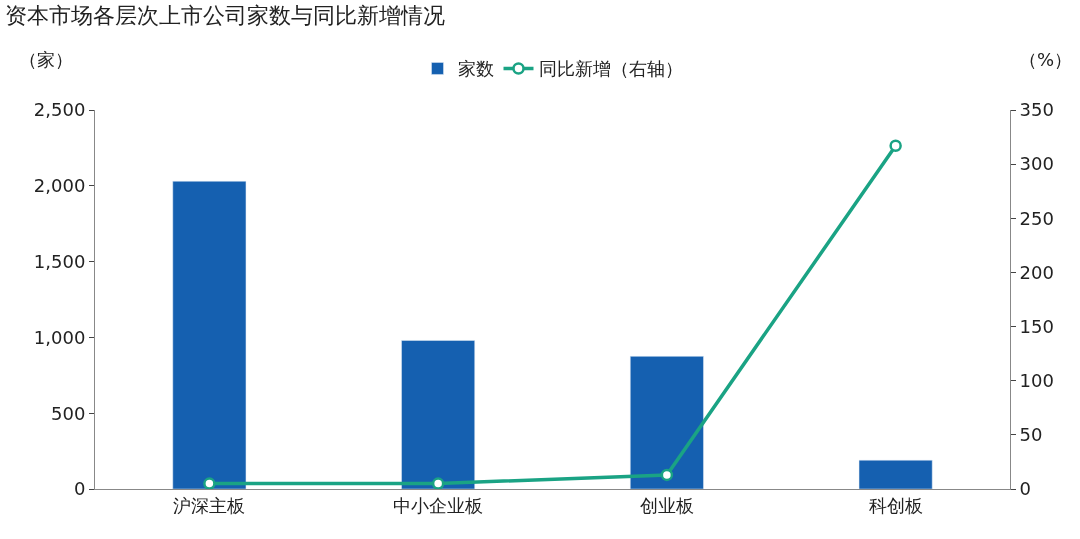 This screenshot has width=1080, height=539. What do you see at coordinates (1036, 381) in the screenshot?
I see `y2-tick-label: 100` at bounding box center [1036, 381].